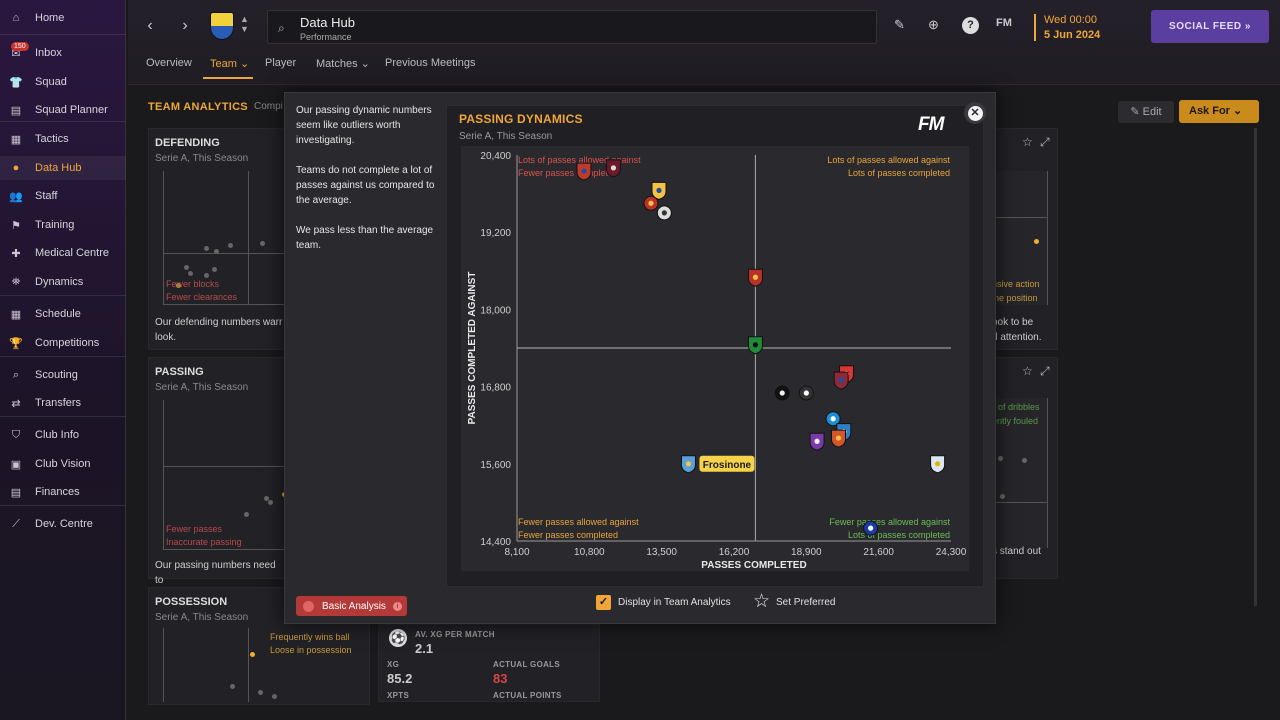  Describe the element at coordinates (430, 63) in the screenshot. I see `tab-previous-meetings: Previous Meetings` at that location.